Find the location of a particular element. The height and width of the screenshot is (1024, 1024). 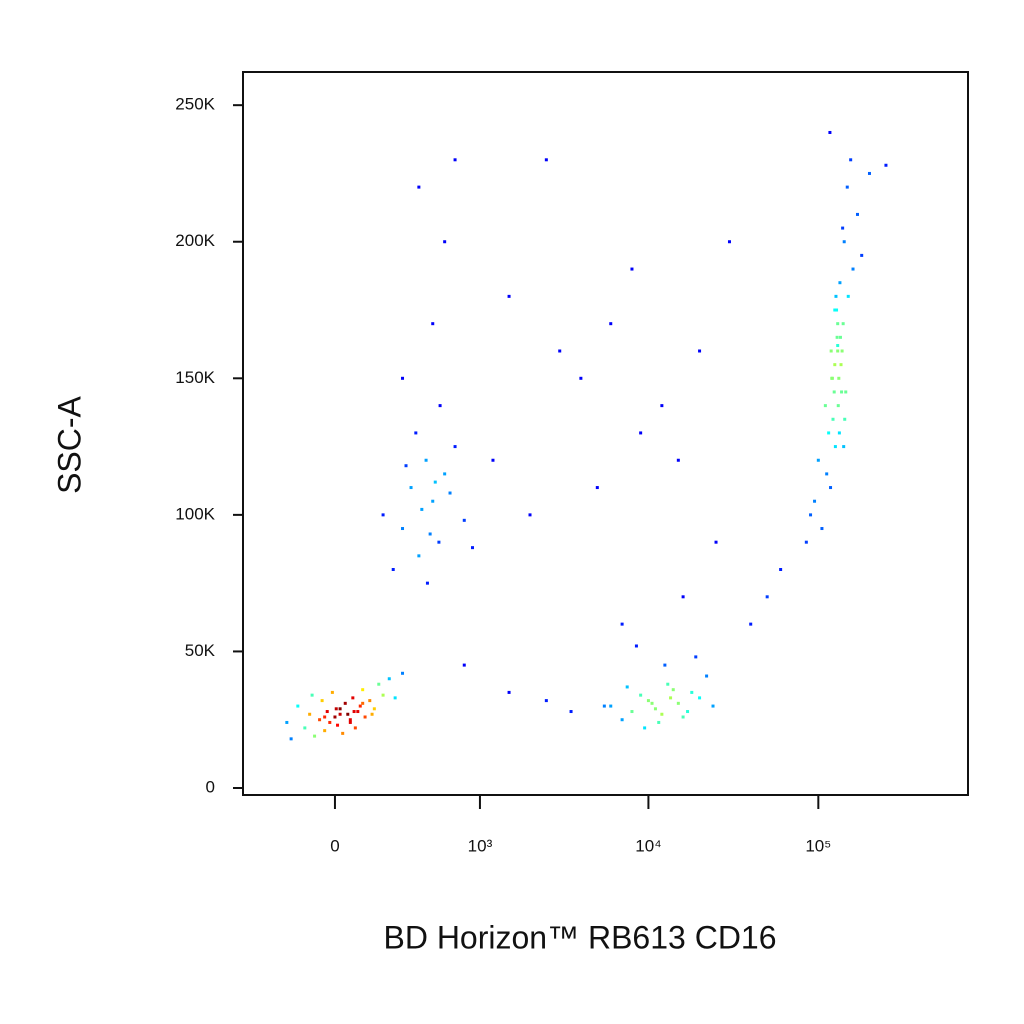

y-tick-label: 100K is located at coordinates (195, 513).